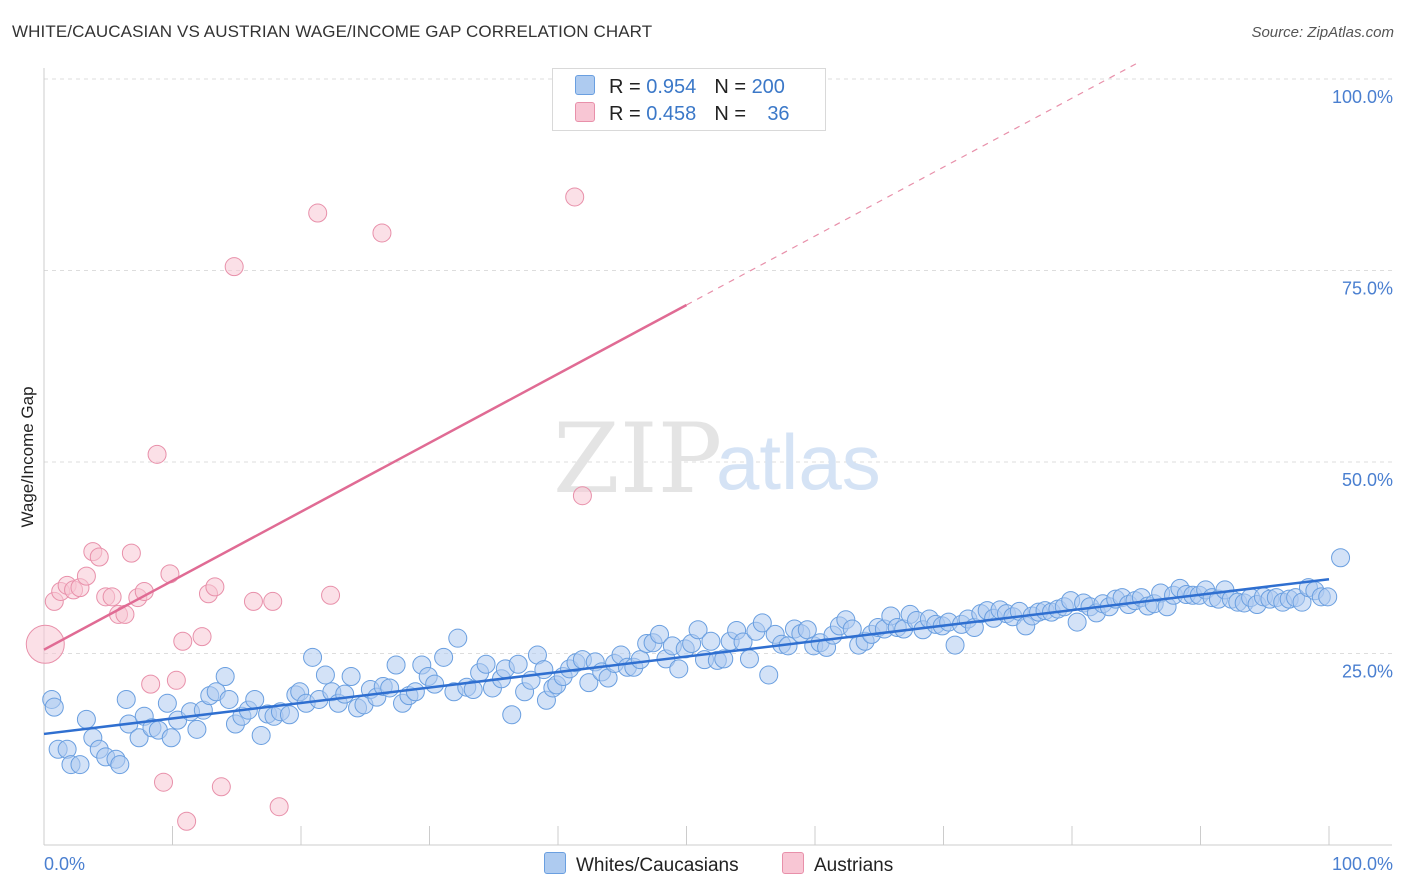  Describe the element at coordinates (585, 85) in the screenshot. I see `legend-swatch-blue` at that location.